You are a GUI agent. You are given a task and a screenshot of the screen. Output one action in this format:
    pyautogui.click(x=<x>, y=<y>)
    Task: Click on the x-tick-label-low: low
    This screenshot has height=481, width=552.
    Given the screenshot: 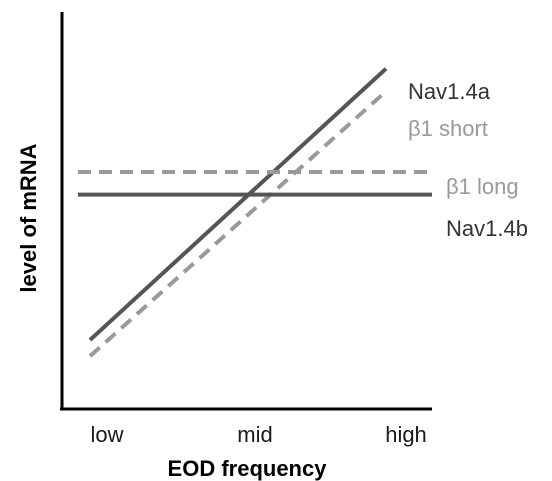 What is the action you would take?
    pyautogui.click(x=106, y=434)
    